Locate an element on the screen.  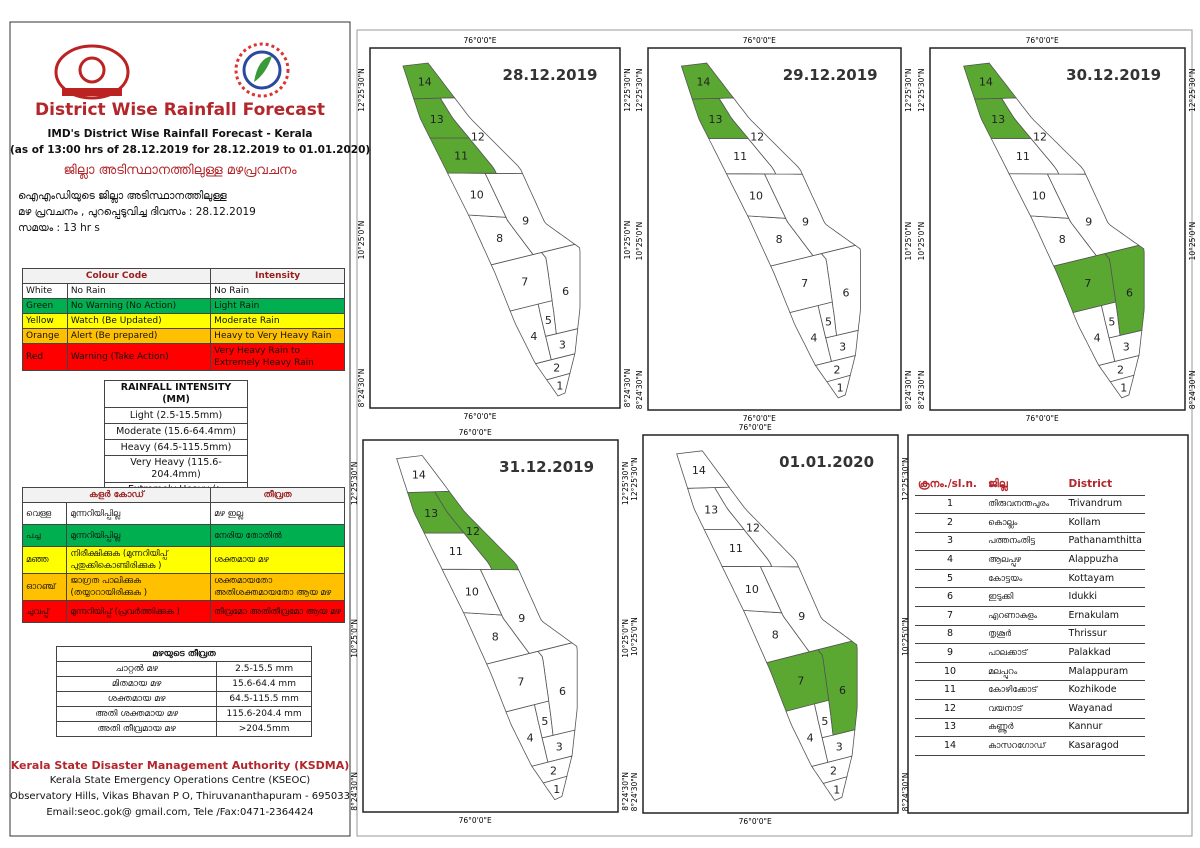
district-cell: Malappuram is located at coordinates (1105, 672).